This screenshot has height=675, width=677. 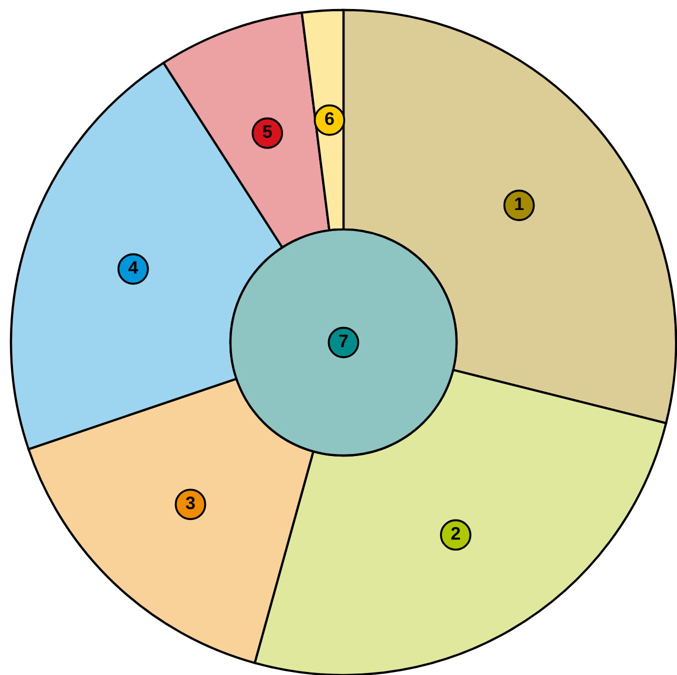 I want to click on slice-label: 3, so click(x=190, y=503).